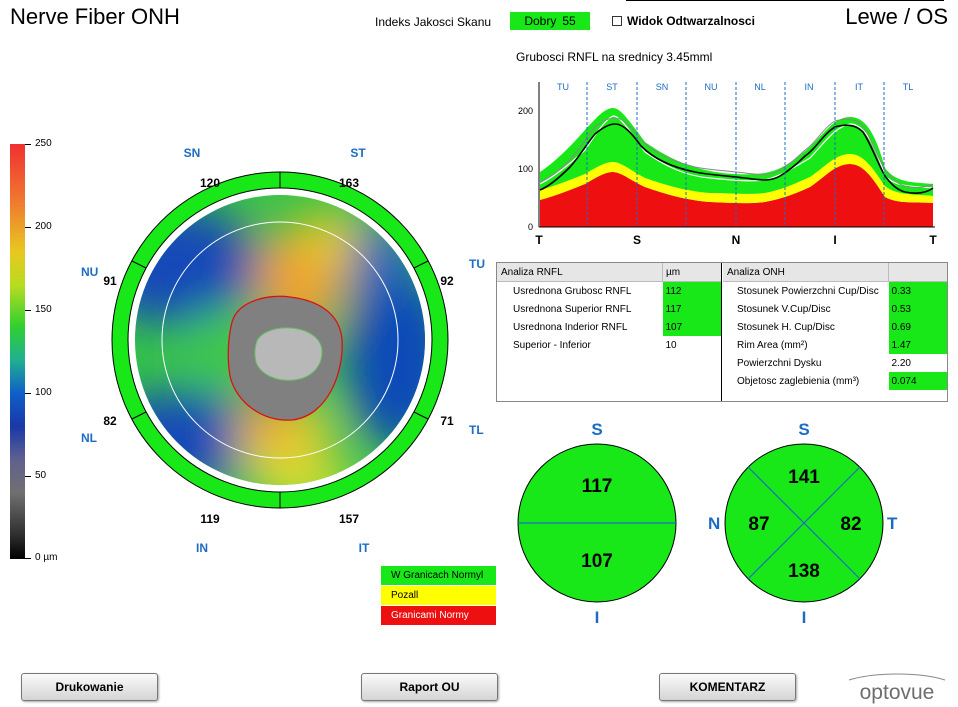 The image size is (958, 707). I want to click on sector-dividers, so click(280, 340).